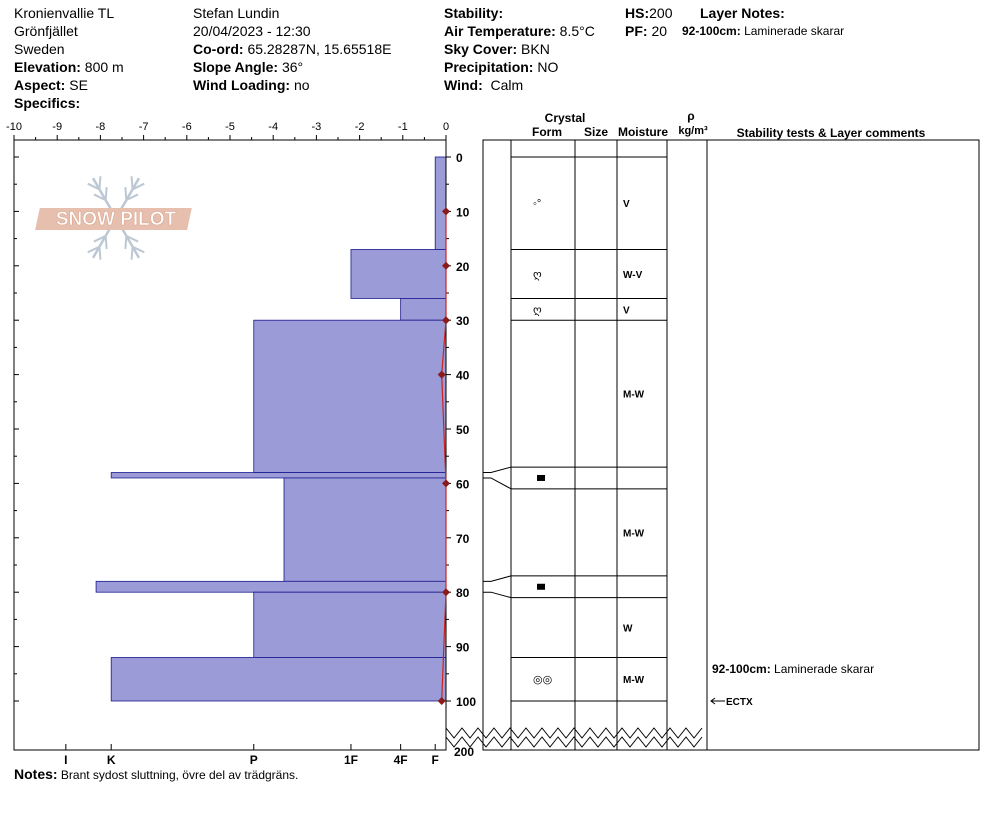 This screenshot has width=994, height=840. What do you see at coordinates (317, 127) in the screenshot?
I see `x-tick-label: -3` at bounding box center [317, 127].